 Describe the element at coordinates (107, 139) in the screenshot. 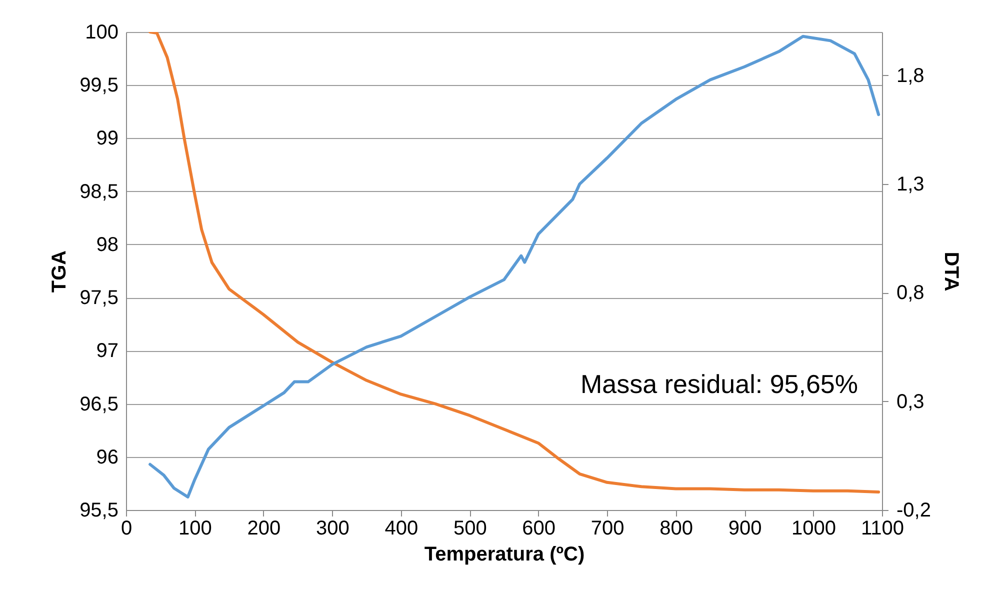

I see `y-tick-label: 99` at that location.